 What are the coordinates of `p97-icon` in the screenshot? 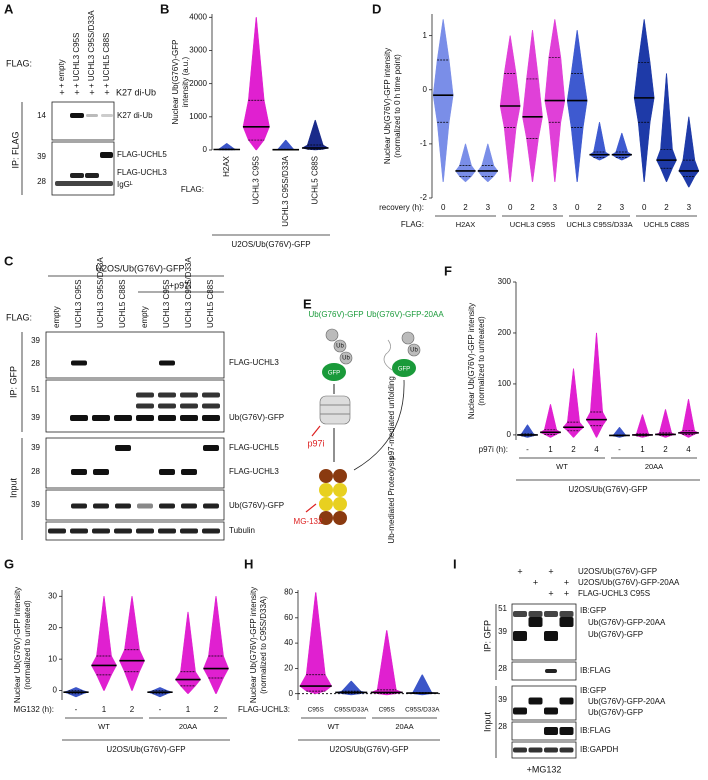 It's located at (335, 410).